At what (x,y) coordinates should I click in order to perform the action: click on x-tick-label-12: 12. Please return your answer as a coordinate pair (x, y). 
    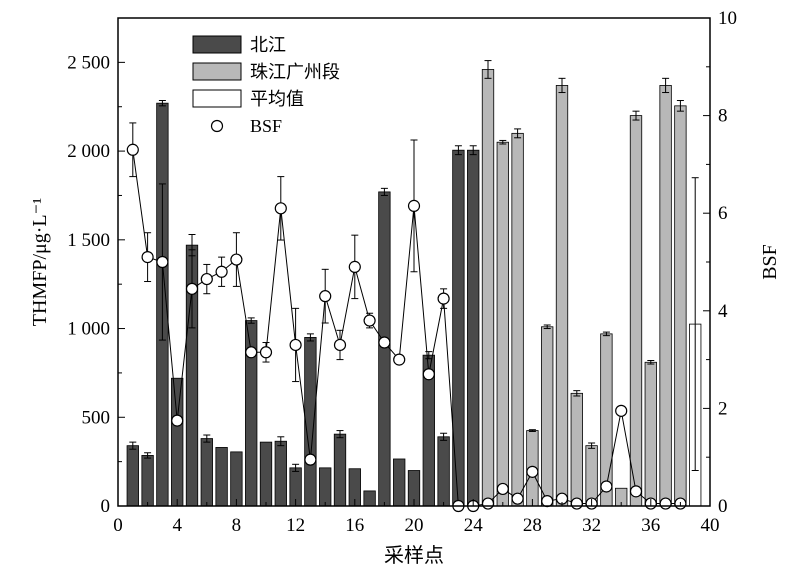
    Looking at the image, I should click on (295, 525).